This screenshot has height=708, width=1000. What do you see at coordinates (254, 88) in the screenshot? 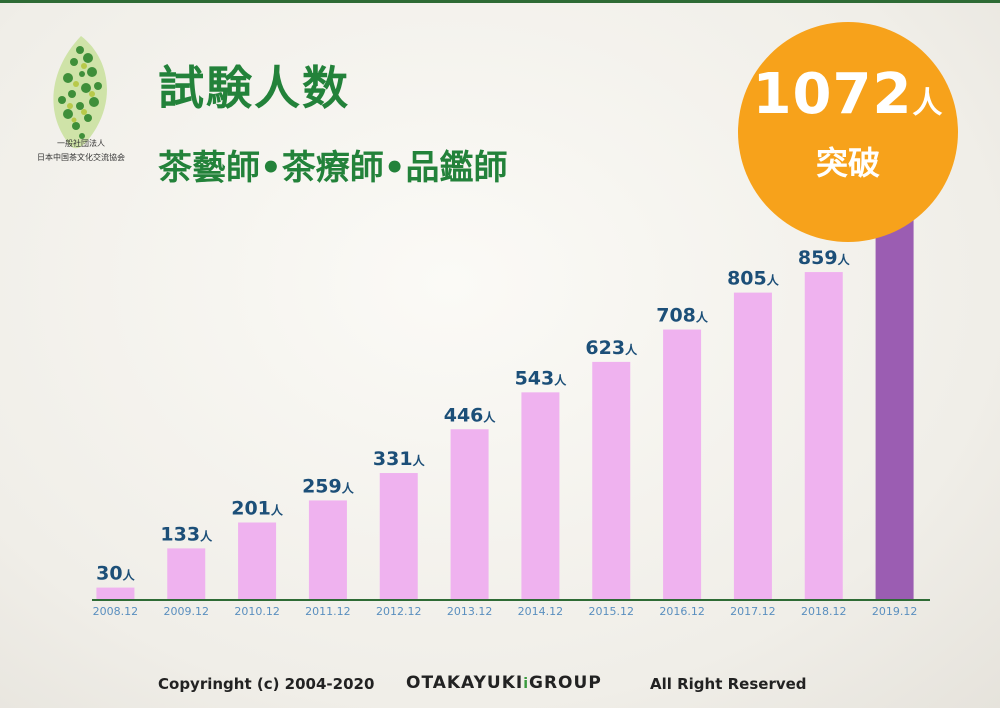
I see `page-title: 試験人数` at bounding box center [254, 88].